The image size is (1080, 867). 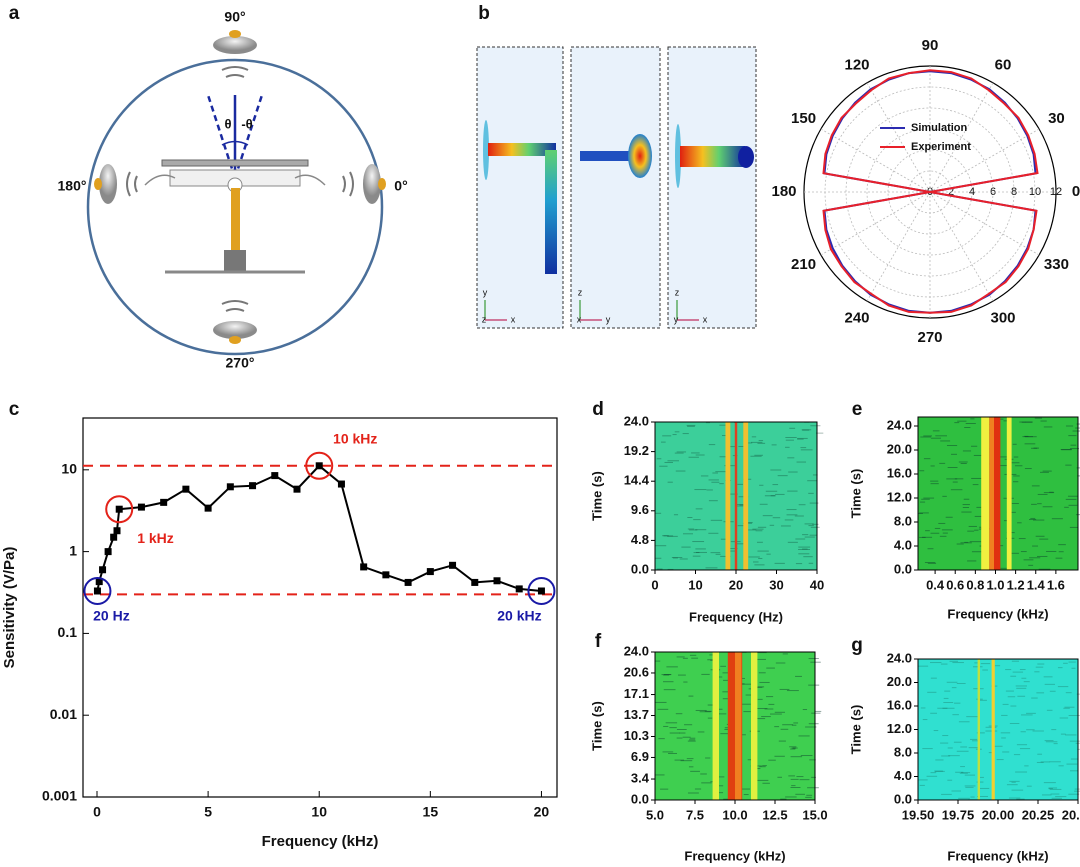 I want to click on x-tick-label: 0.6, so click(x=955, y=584).